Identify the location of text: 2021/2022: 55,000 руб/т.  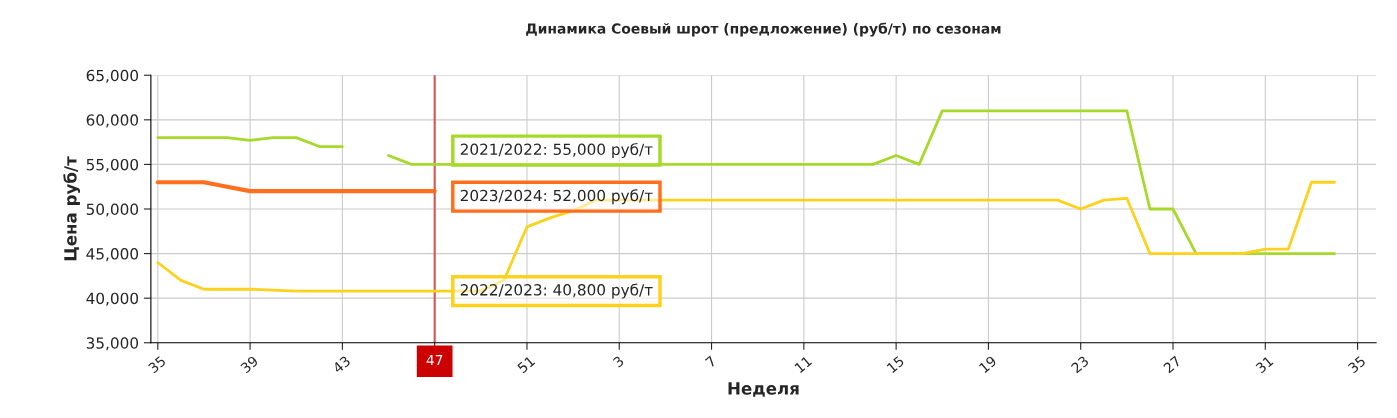
(556, 151).